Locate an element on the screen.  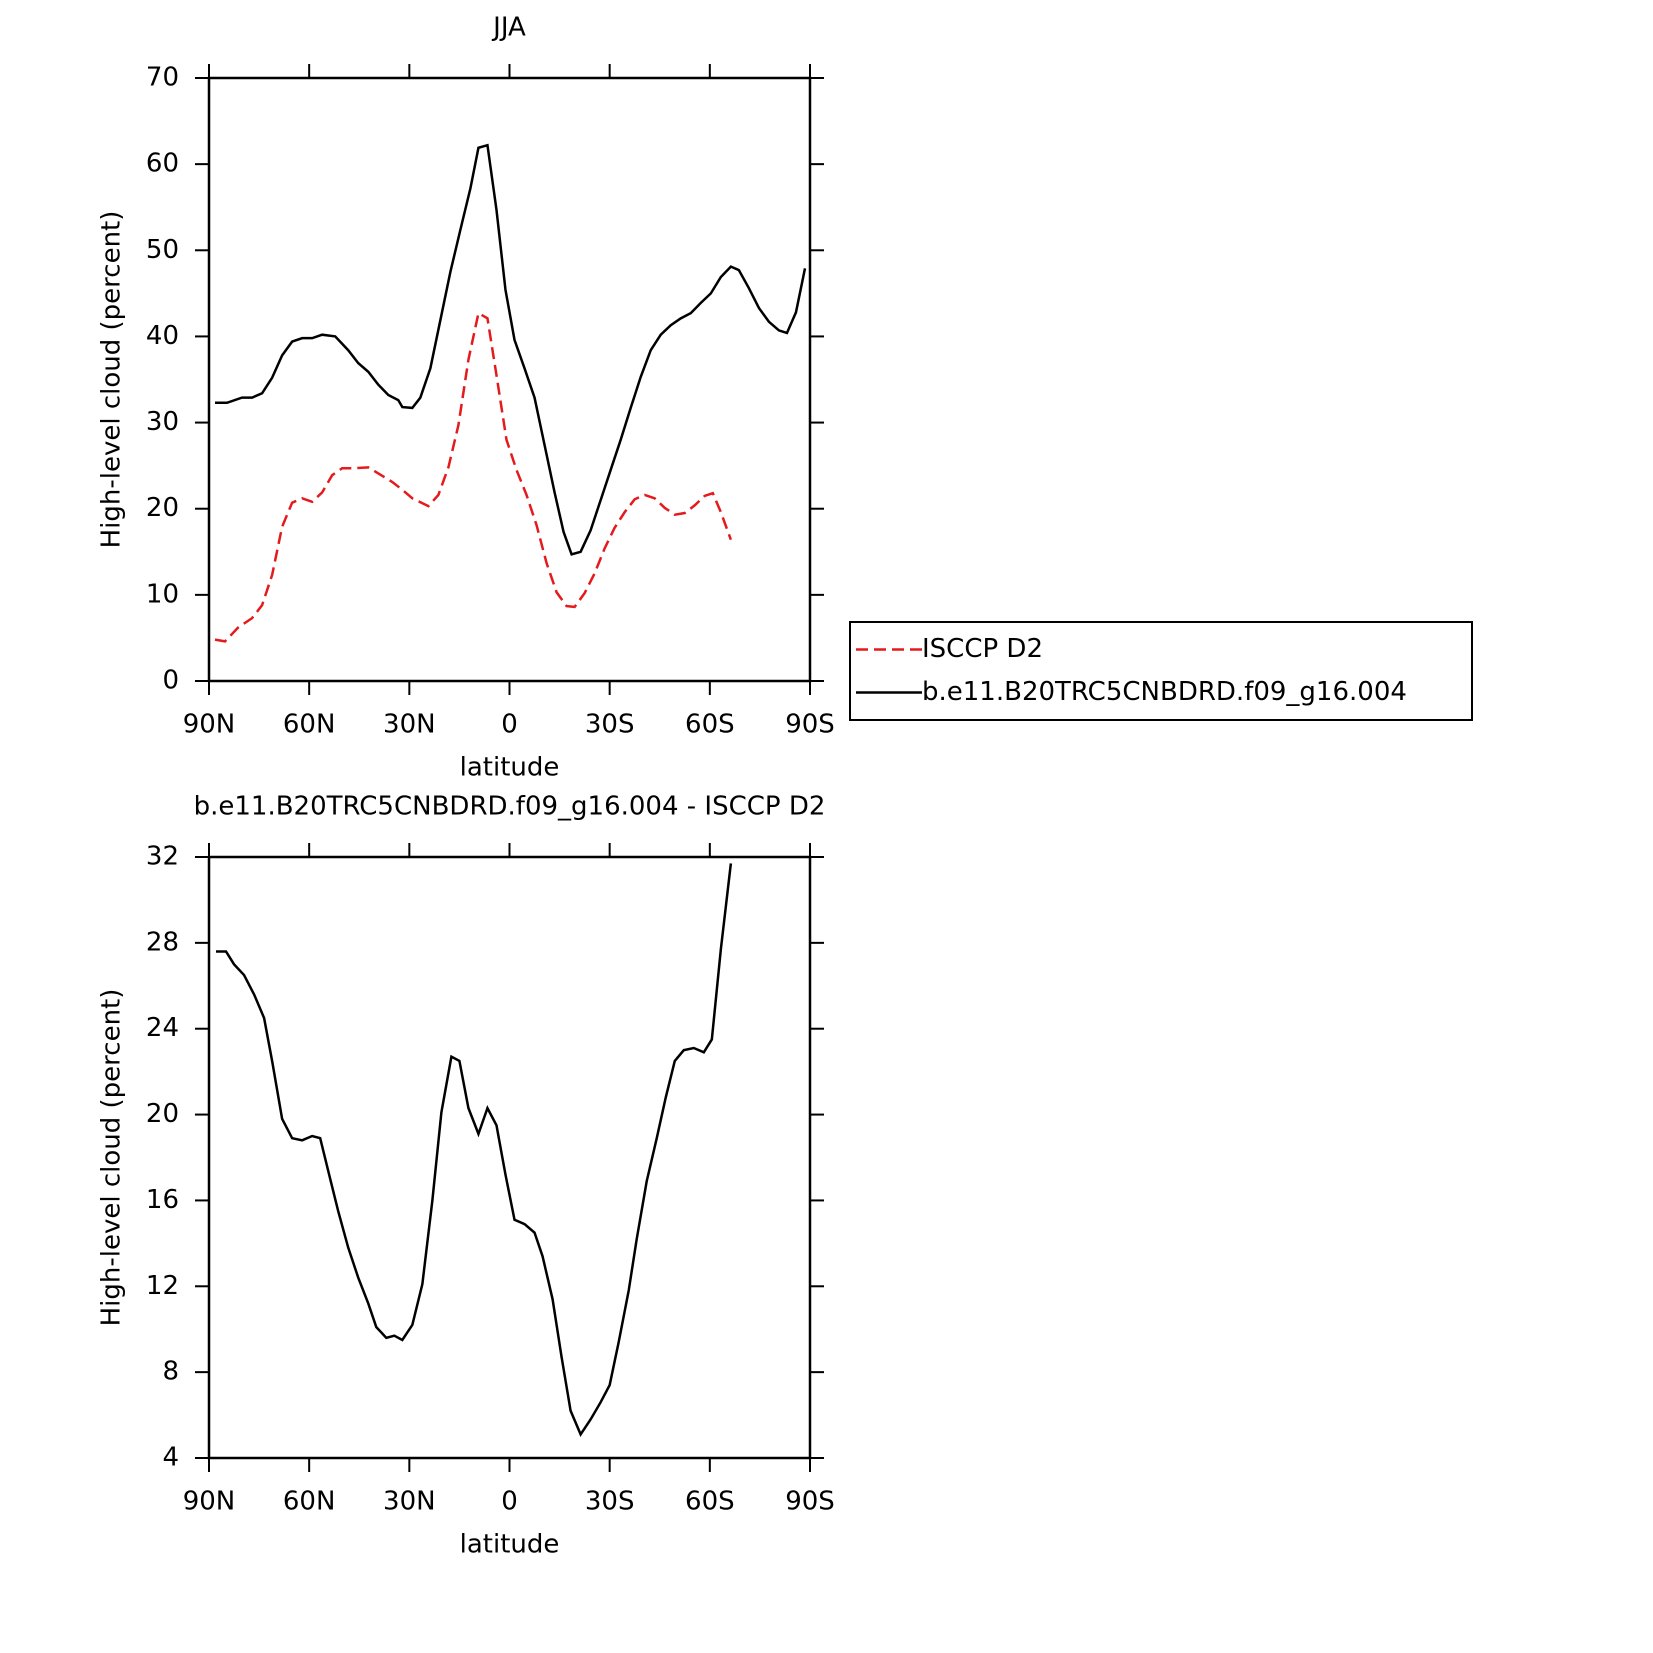
y-tick-label: 0 is located at coordinates (170, 681).